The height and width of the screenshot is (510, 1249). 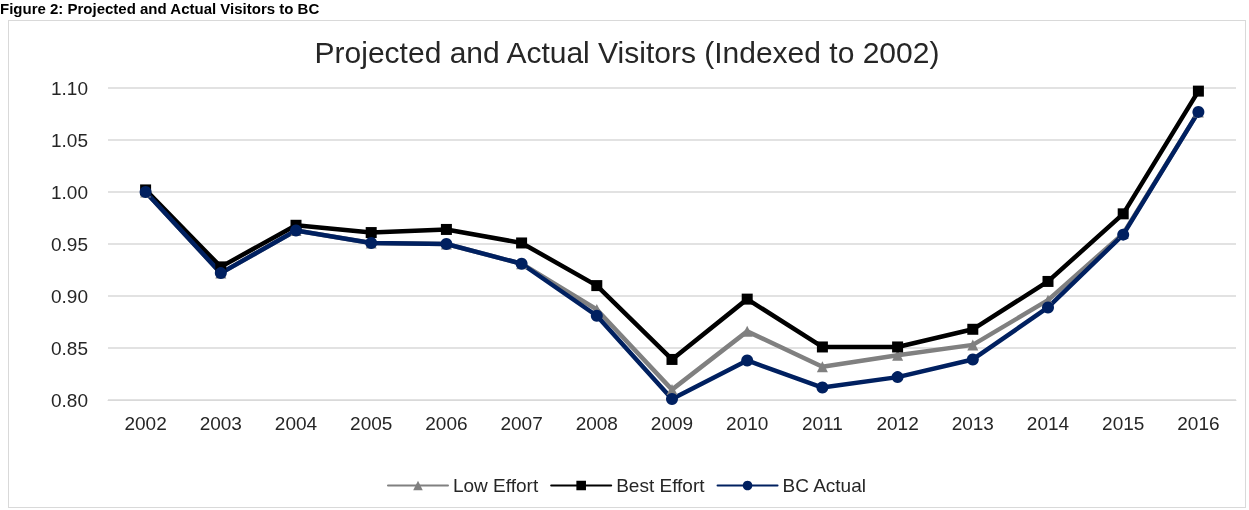 What do you see at coordinates (296, 423) in the screenshot?
I see `x-tick-label: 2004` at bounding box center [296, 423].